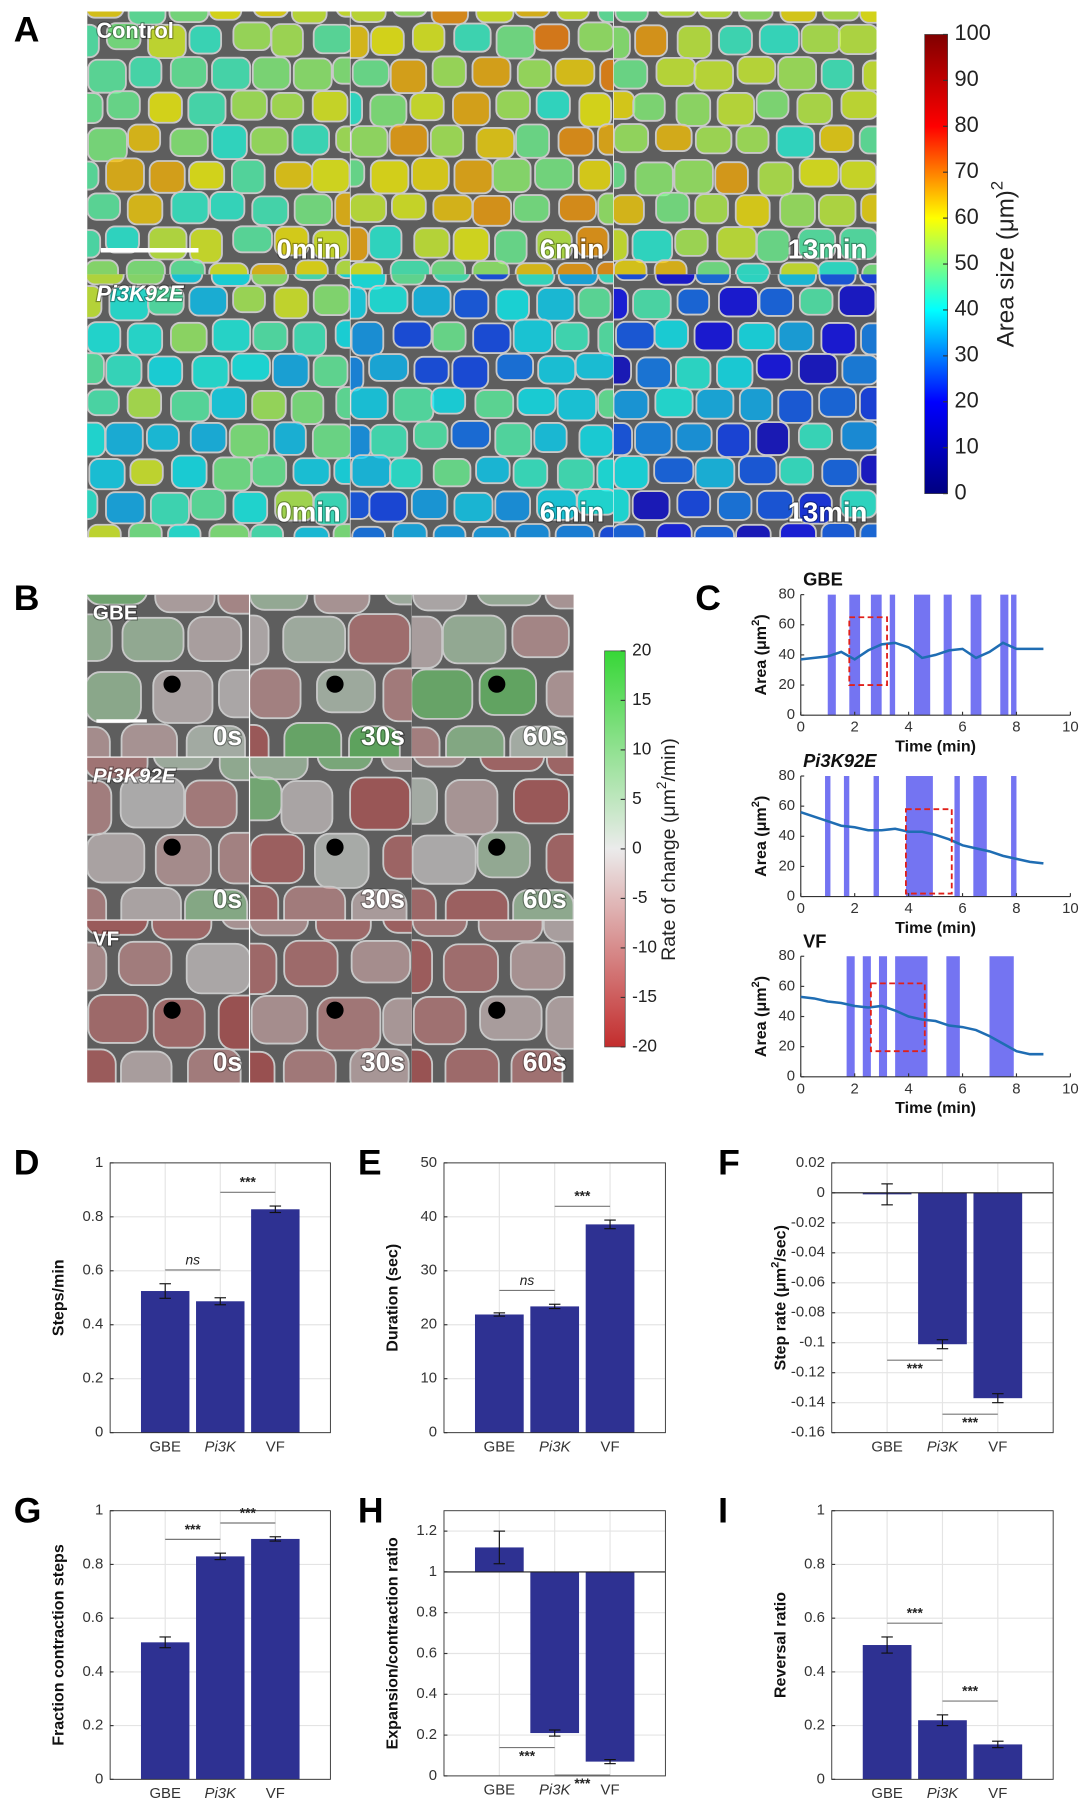 The width and height of the screenshot is (1083, 1800). Describe the element at coordinates (554, 1733) in the screenshot. I see `error-bar` at that location.